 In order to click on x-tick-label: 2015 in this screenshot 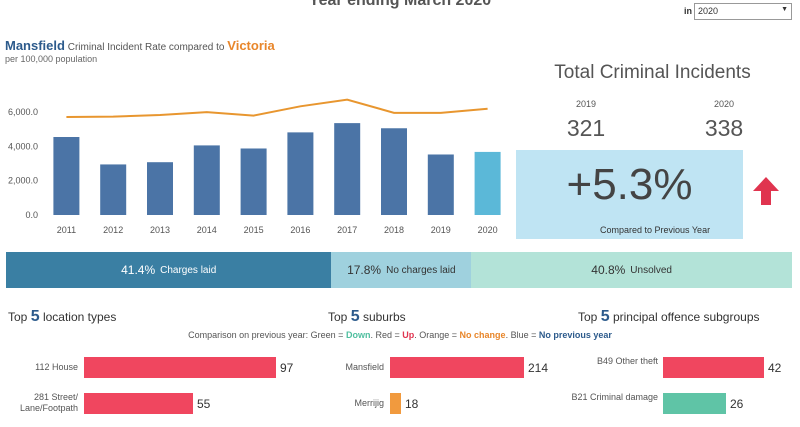, I will do `click(254, 230)`.